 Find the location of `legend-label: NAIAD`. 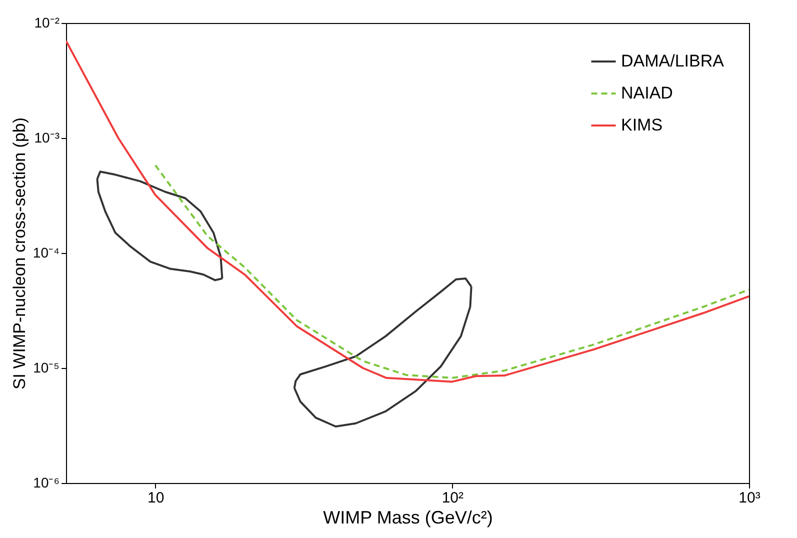

legend-label: NAIAD is located at coordinates (647, 93).